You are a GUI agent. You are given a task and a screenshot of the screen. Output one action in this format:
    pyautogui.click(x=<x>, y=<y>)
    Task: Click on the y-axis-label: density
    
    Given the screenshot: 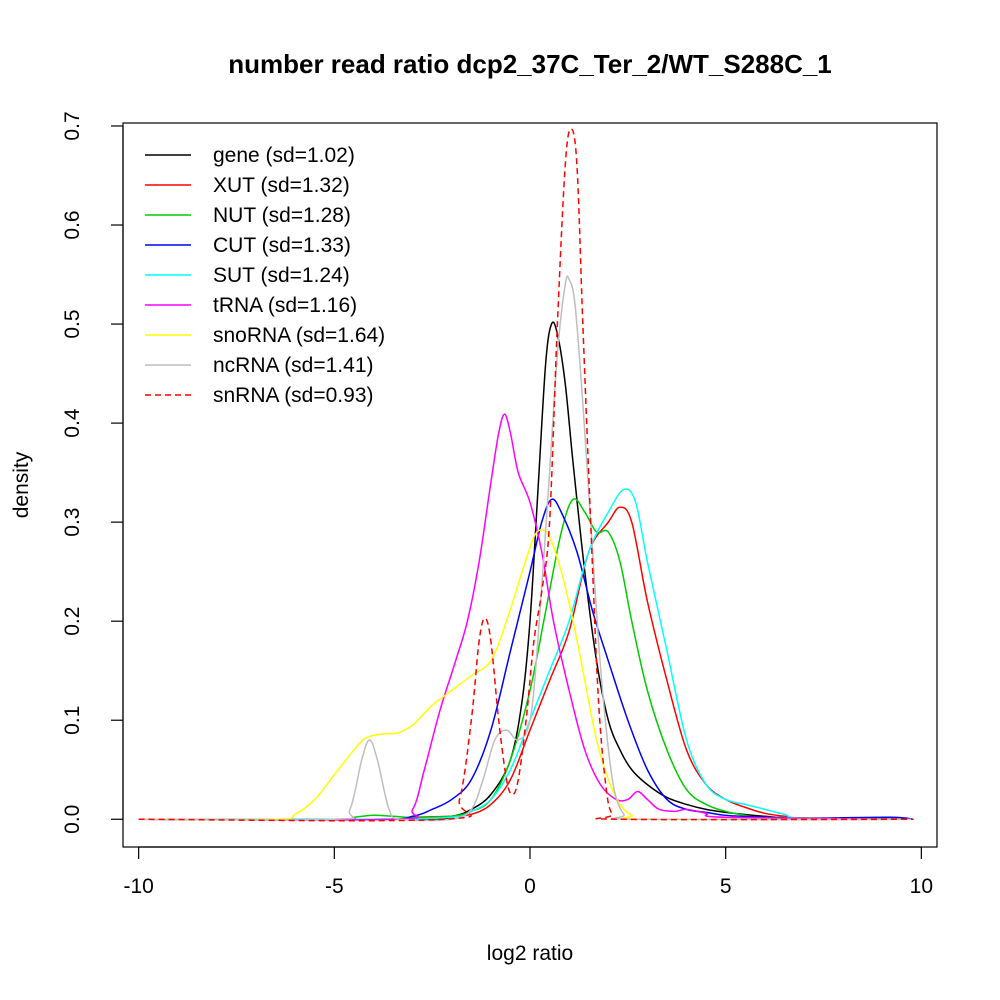 What is the action you would take?
    pyautogui.click(x=21, y=484)
    